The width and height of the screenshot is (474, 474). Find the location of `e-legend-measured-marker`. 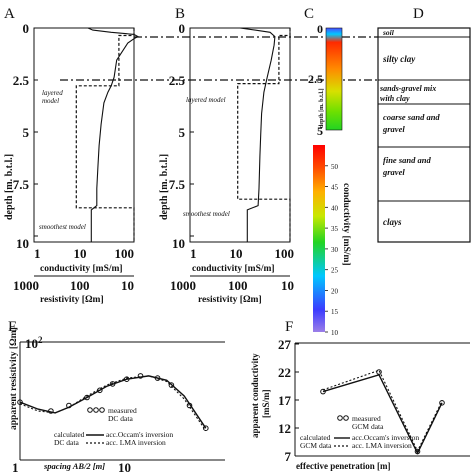

e-legend-measured-marker is located at coordinates (96, 410).